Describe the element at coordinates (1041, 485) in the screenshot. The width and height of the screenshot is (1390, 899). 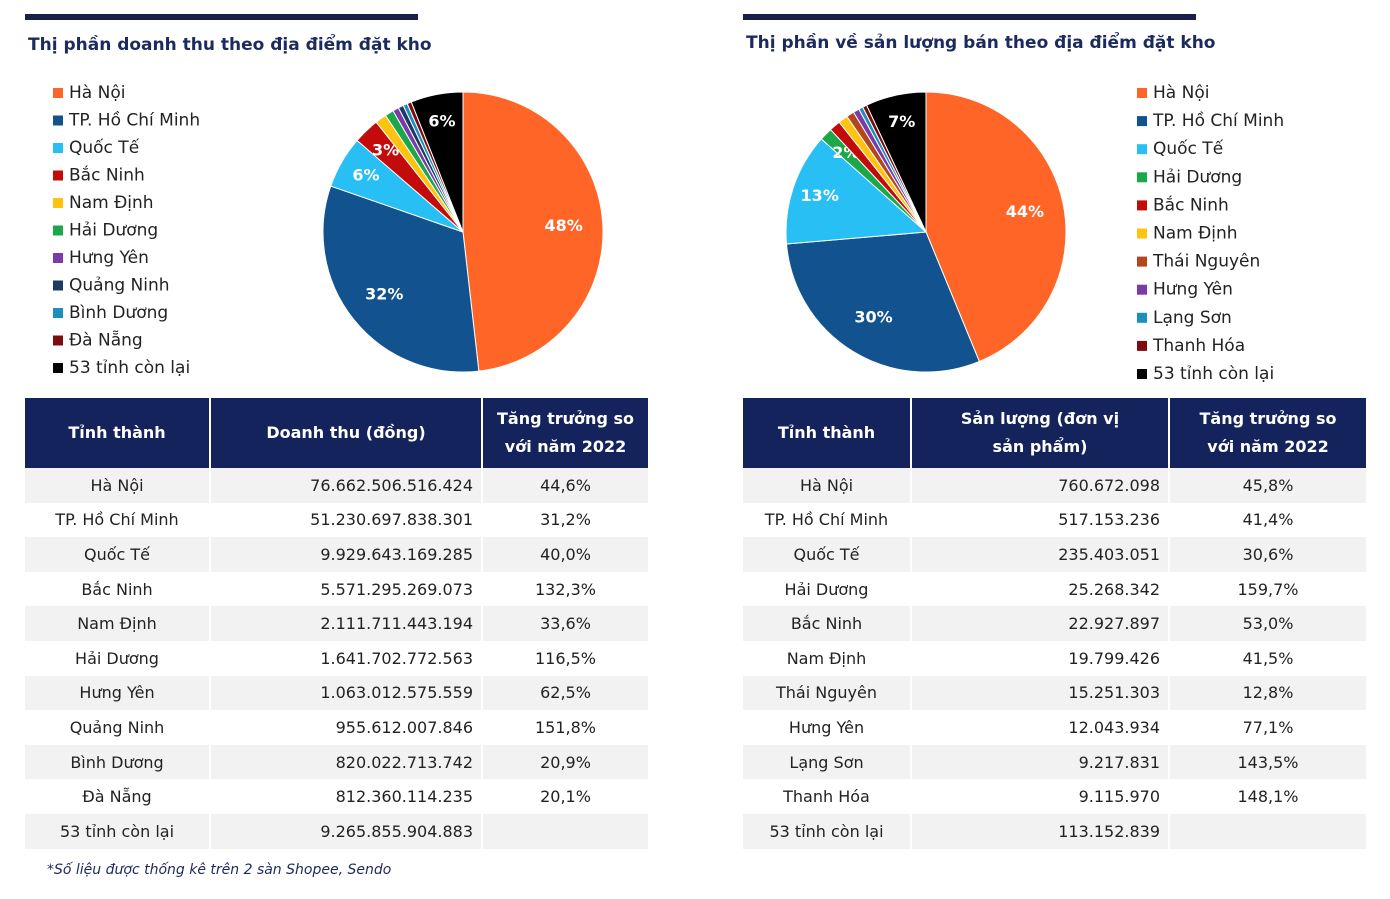
I see `table-cell: 760.672.098` at that location.